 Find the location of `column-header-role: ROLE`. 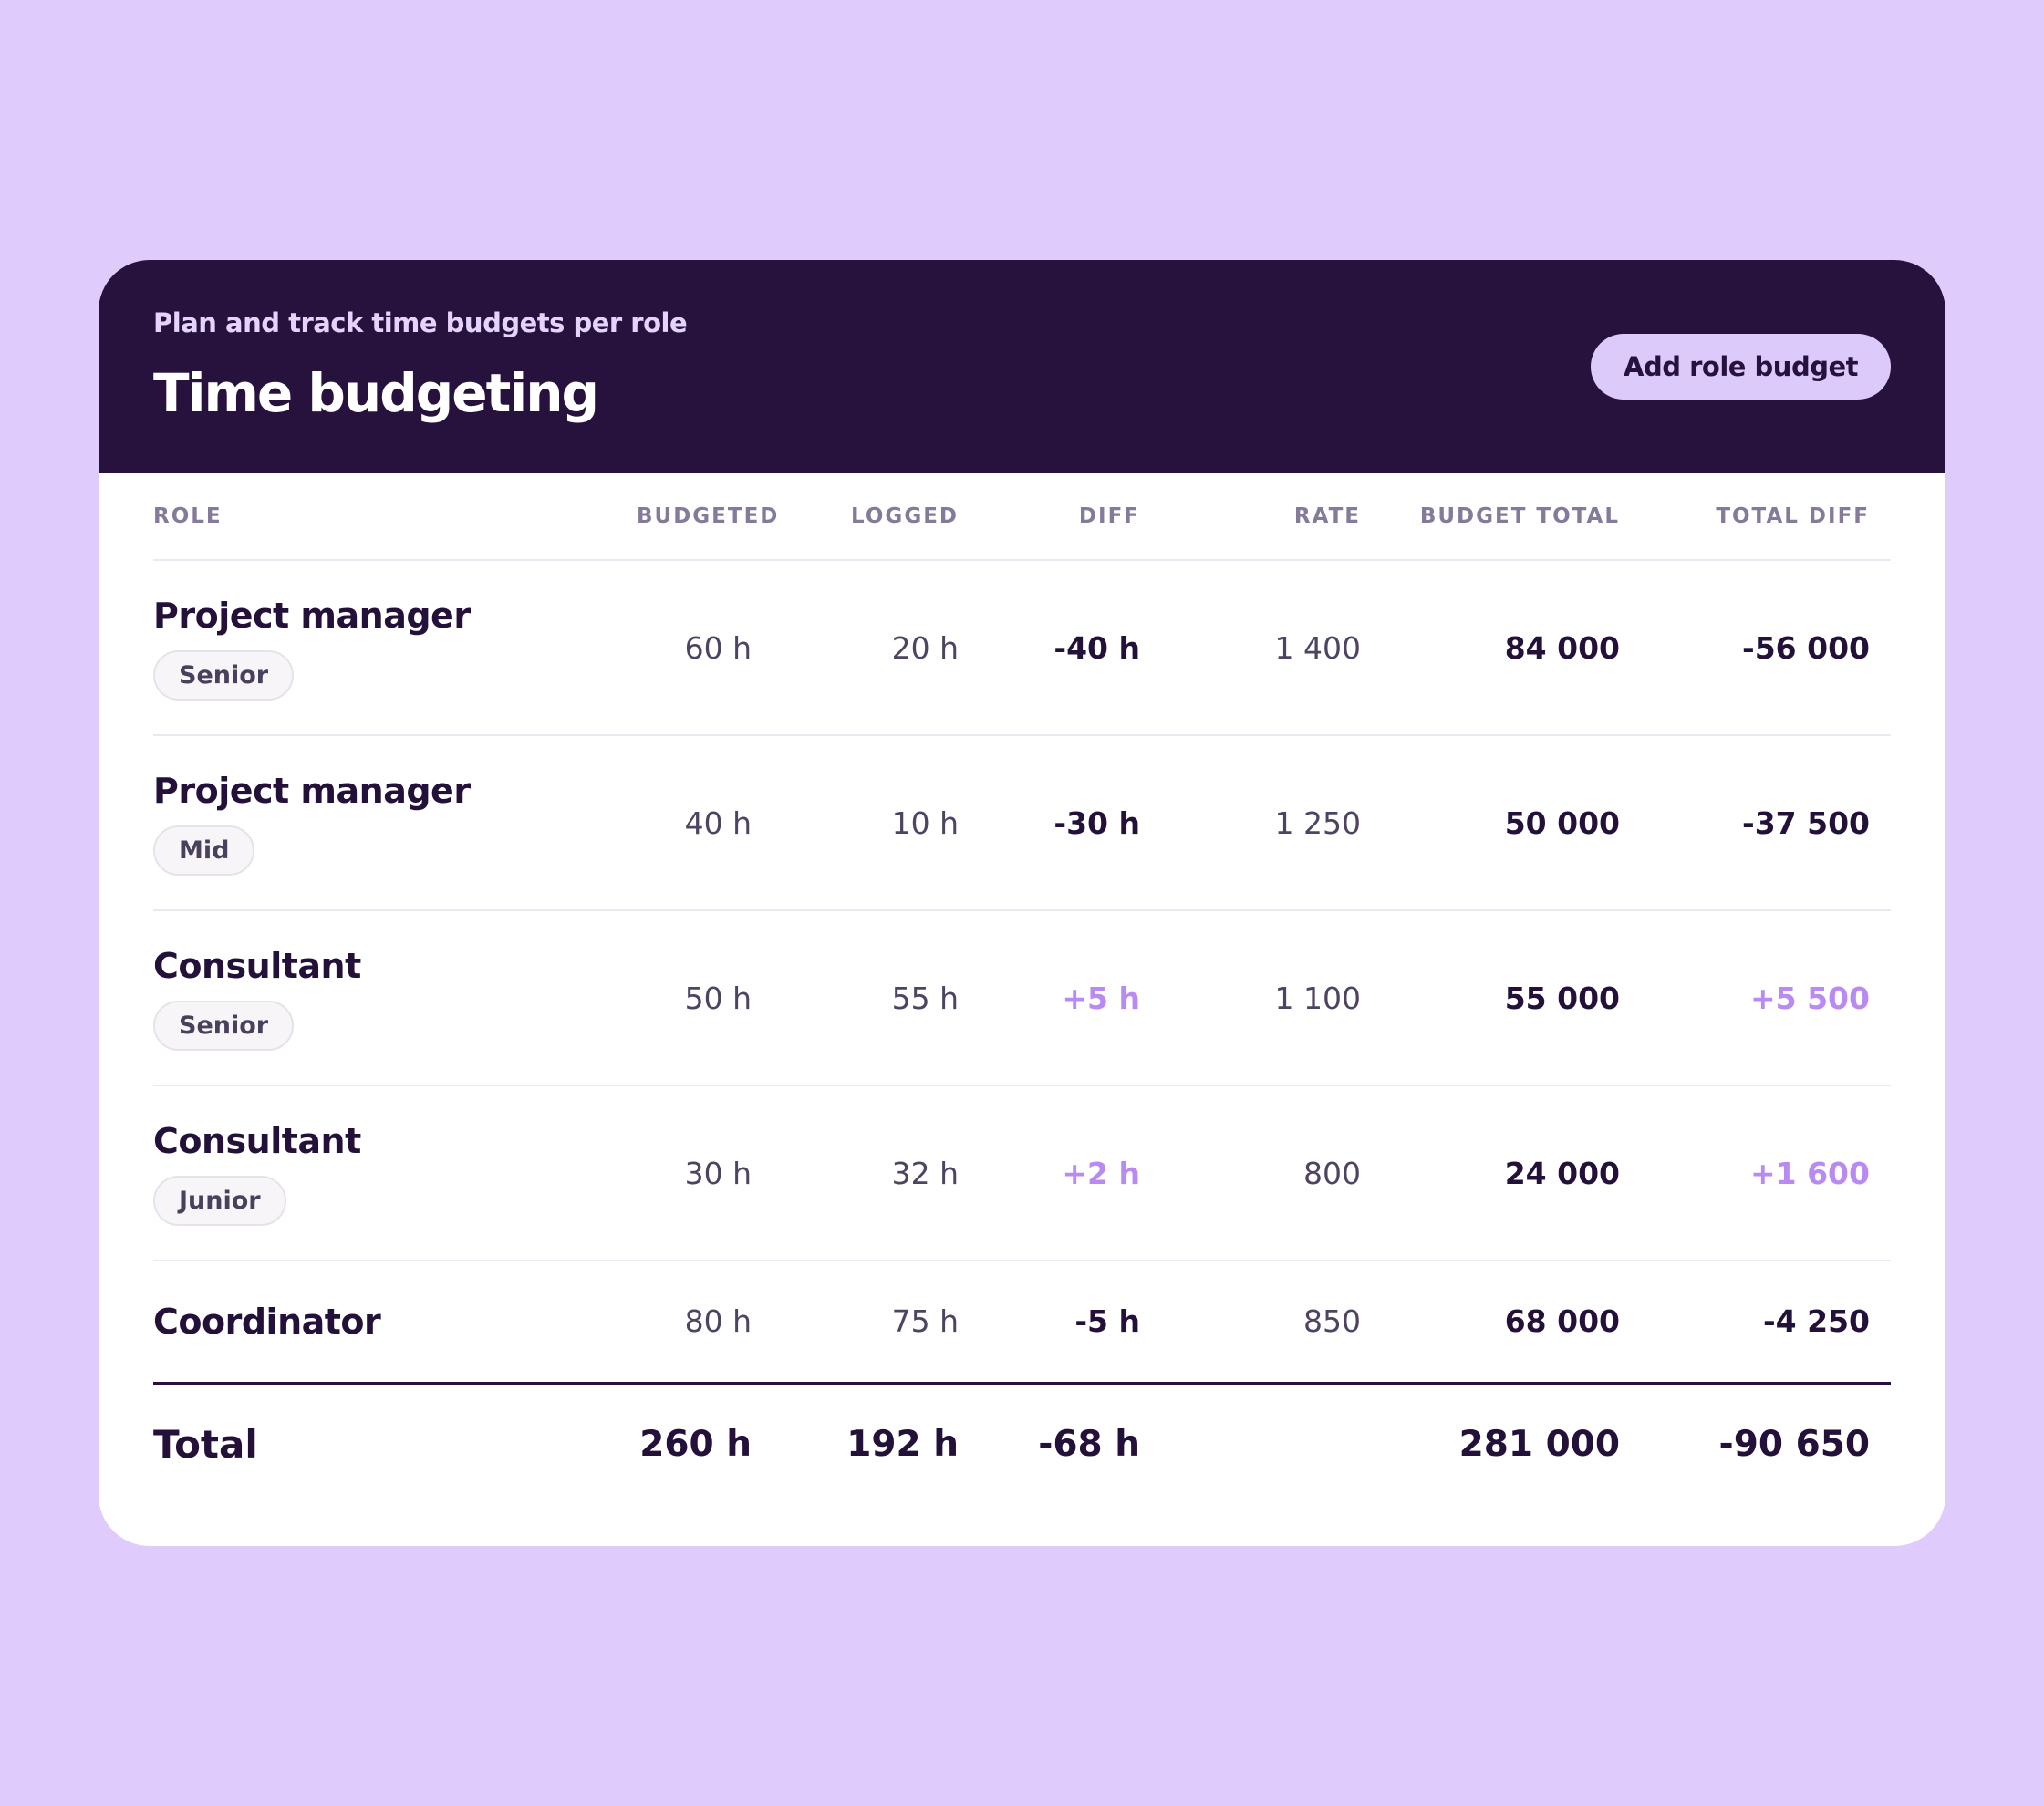

column-header-role: ROLE is located at coordinates (395, 517).